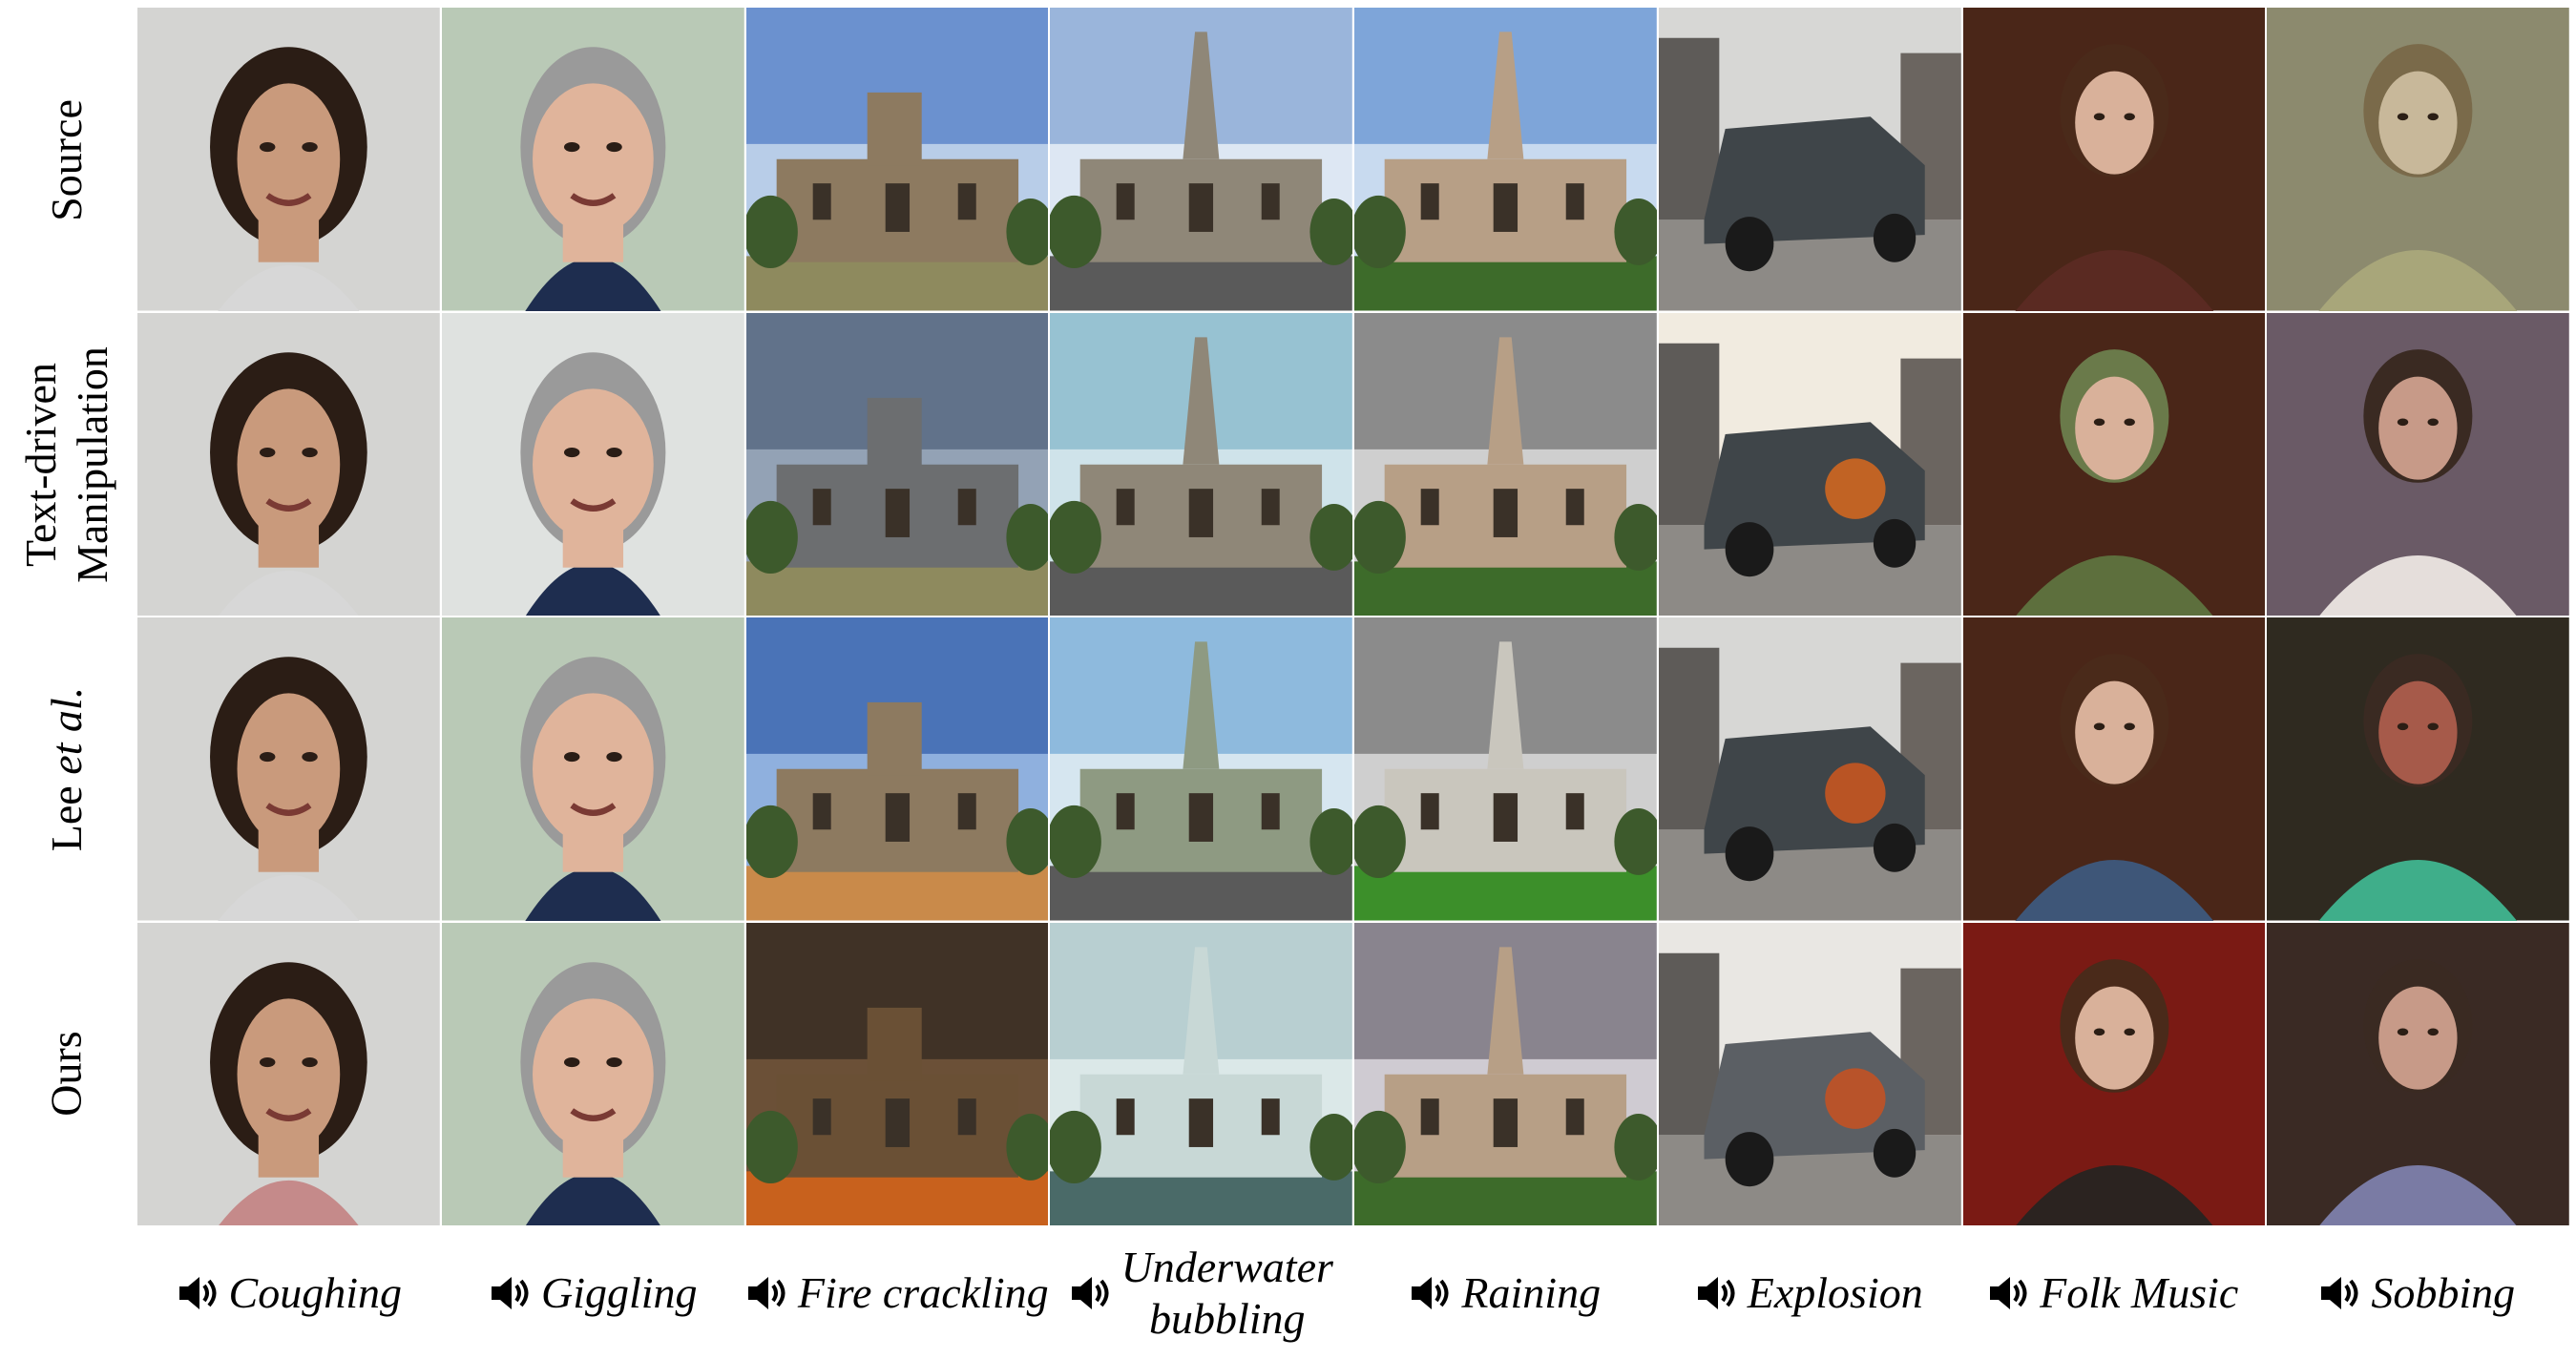 The width and height of the screenshot is (2576, 1359). What do you see at coordinates (592, 464) in the screenshot?
I see `image-text-driven-giggling` at bounding box center [592, 464].